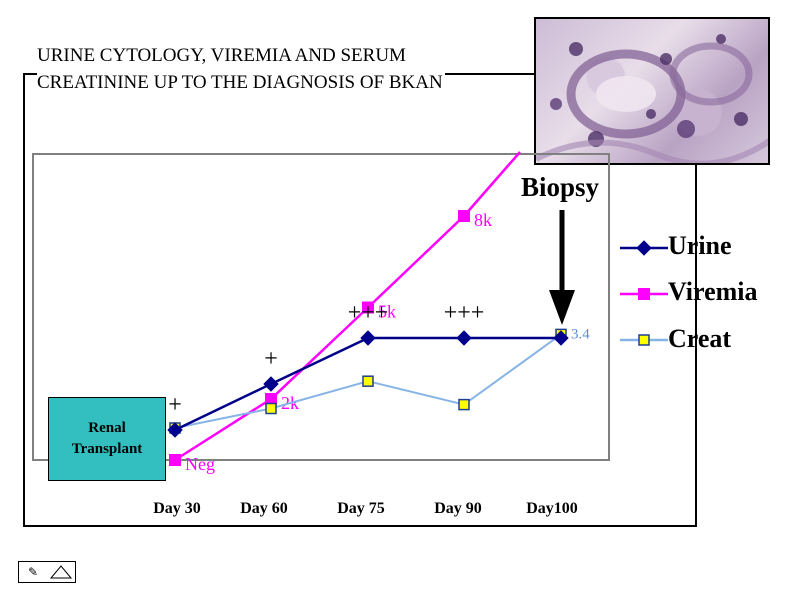 The image size is (800, 600). Describe the element at coordinates (387, 312) in the screenshot. I see `viremia-data-label: 5k` at that location.